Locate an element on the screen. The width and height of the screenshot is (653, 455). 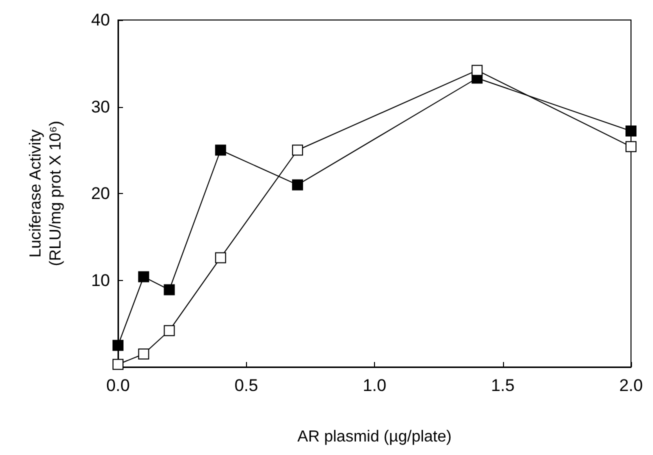
y-tick-label: 10 is located at coordinates (100, 280).